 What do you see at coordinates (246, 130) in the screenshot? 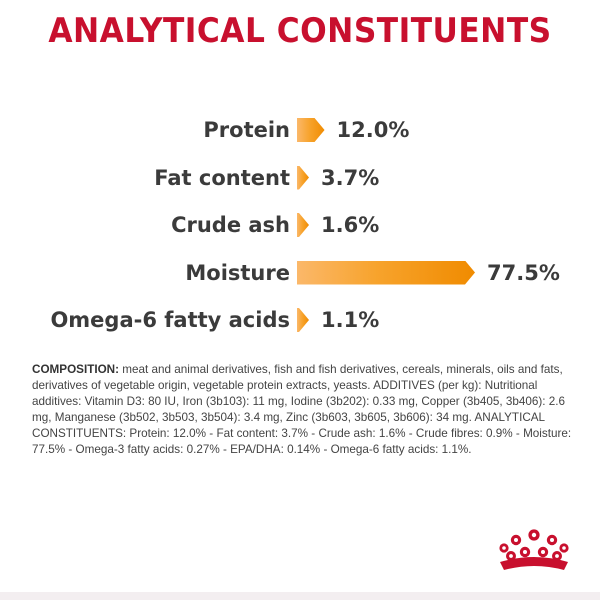
I see `bar-category-label: Protein` at bounding box center [246, 130].